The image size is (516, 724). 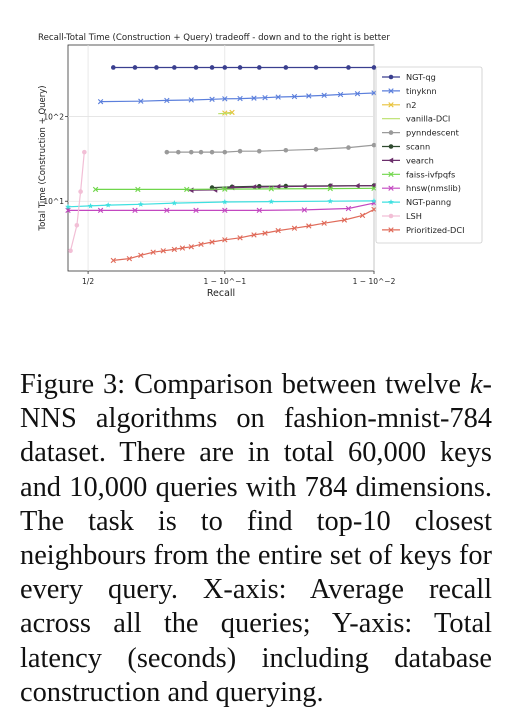 I want to click on legend-entry: hnsw(nmslib), so click(x=421, y=188).